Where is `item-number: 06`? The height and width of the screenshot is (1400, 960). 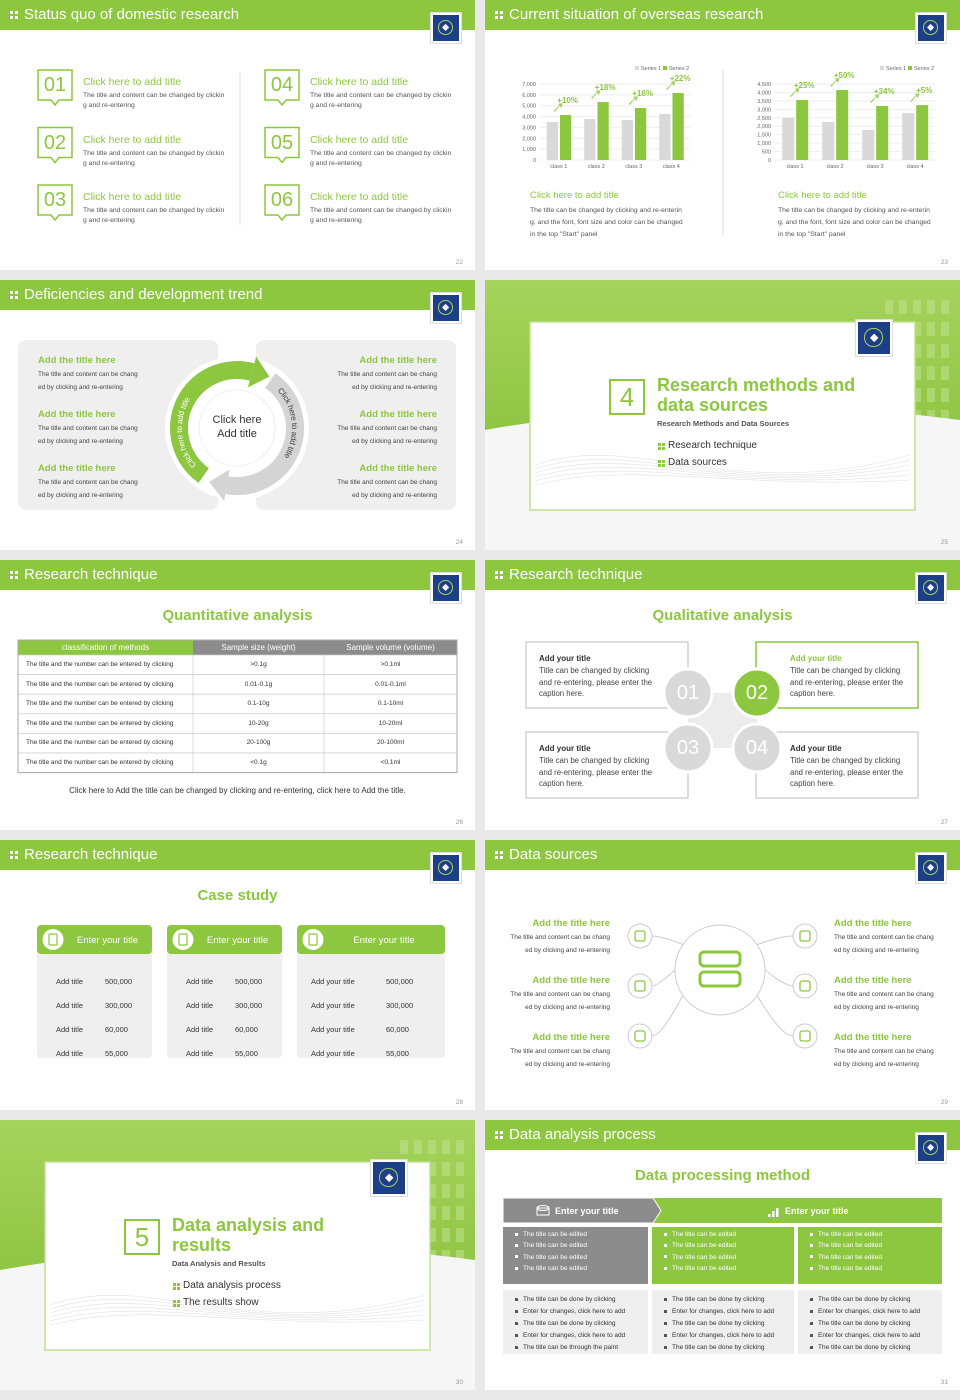
item-number: 06 is located at coordinates (282, 200).